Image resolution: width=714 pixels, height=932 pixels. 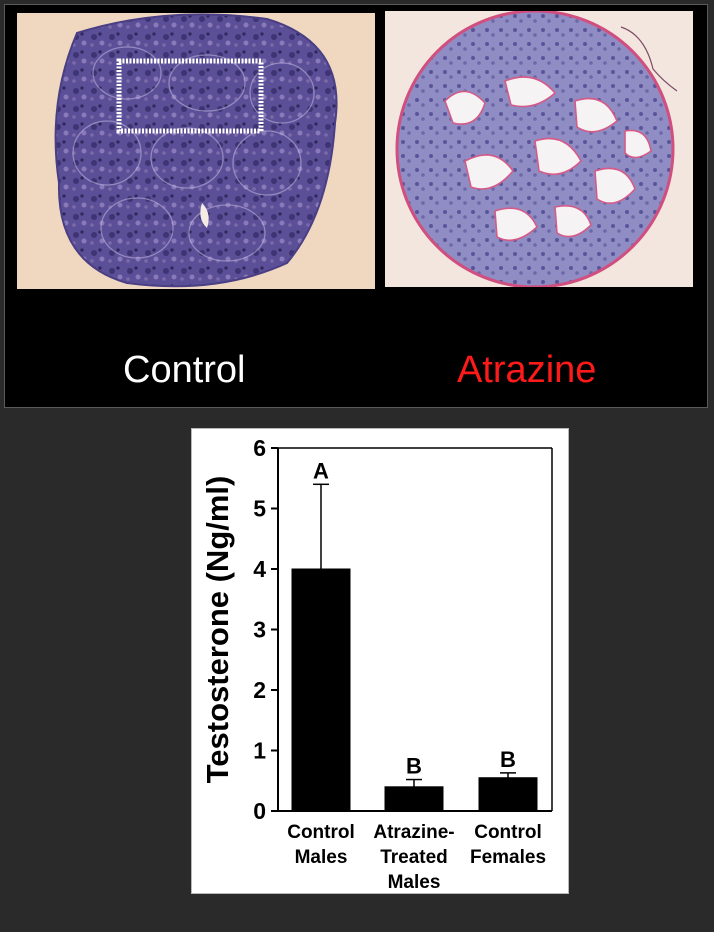 What do you see at coordinates (217, 630) in the screenshot?
I see `y-axis-label: Testosterone (Ng/ml)` at bounding box center [217, 630].